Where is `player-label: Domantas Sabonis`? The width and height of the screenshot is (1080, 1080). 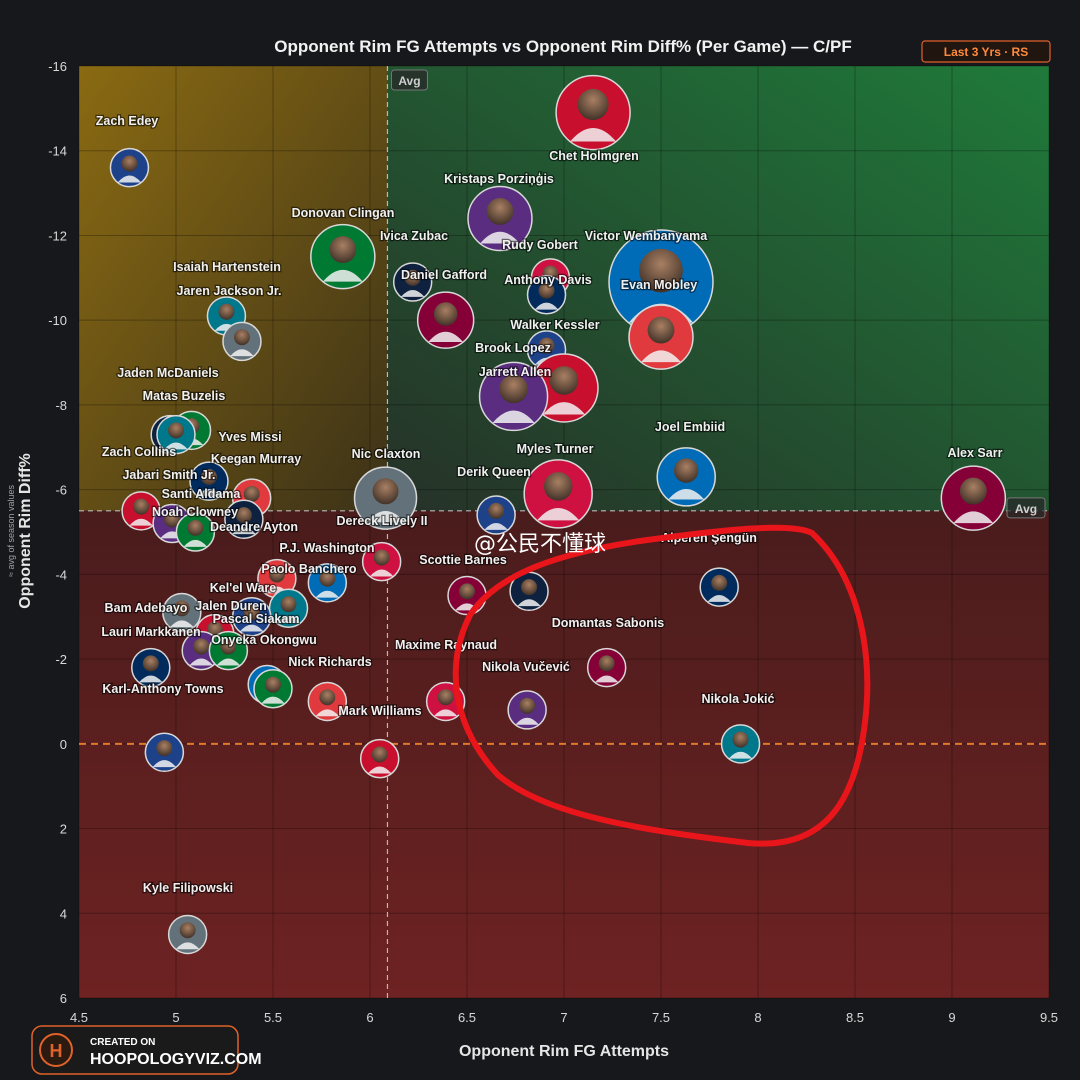 player-label: Domantas Sabonis is located at coordinates (608, 623).